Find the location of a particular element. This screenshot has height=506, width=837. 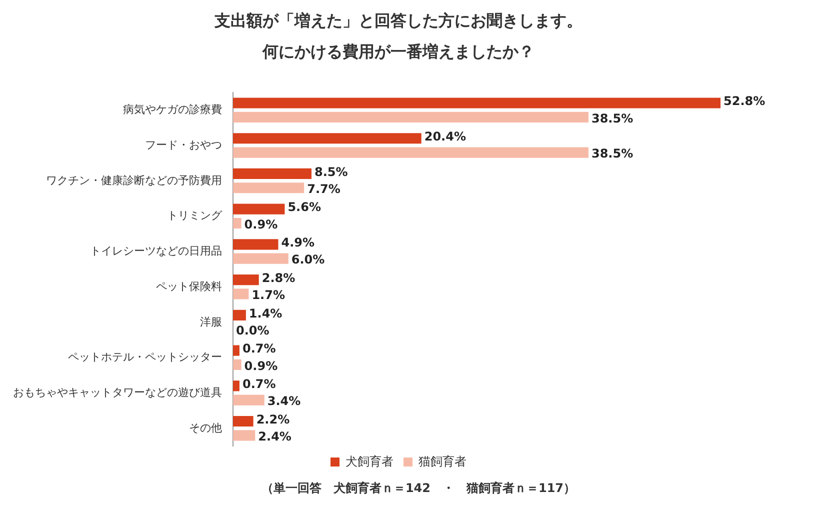

data-label: 8.5% is located at coordinates (331, 171).